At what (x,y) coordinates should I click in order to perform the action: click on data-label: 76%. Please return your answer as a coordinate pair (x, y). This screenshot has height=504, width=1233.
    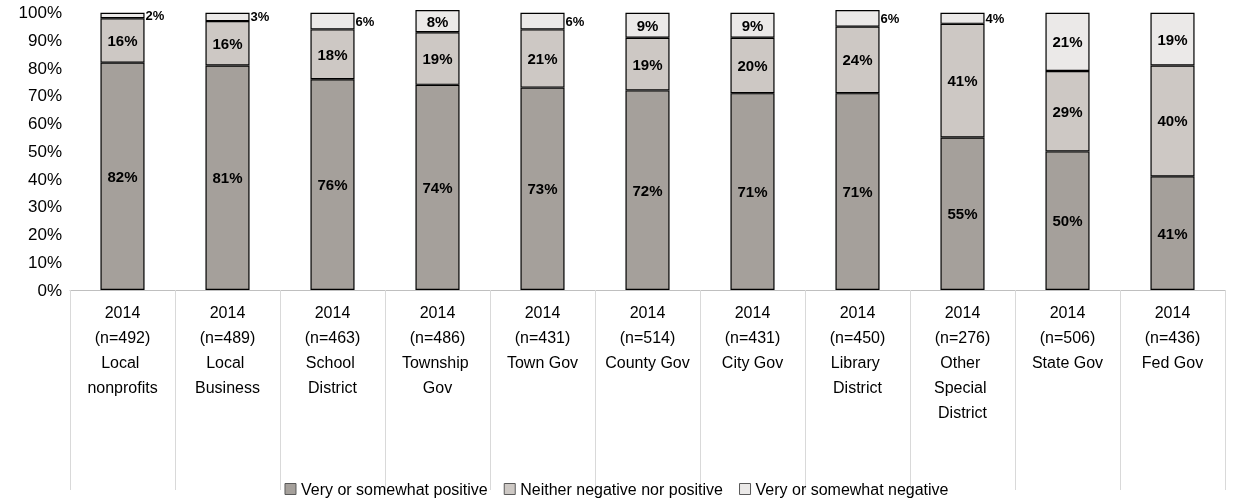
    Looking at the image, I should click on (332, 185).